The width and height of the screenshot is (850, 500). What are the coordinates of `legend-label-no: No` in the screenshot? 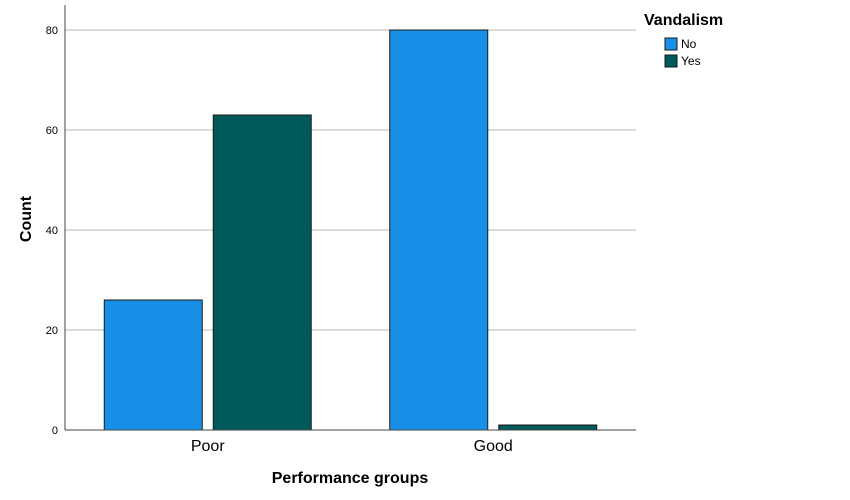 It's located at (689, 44).